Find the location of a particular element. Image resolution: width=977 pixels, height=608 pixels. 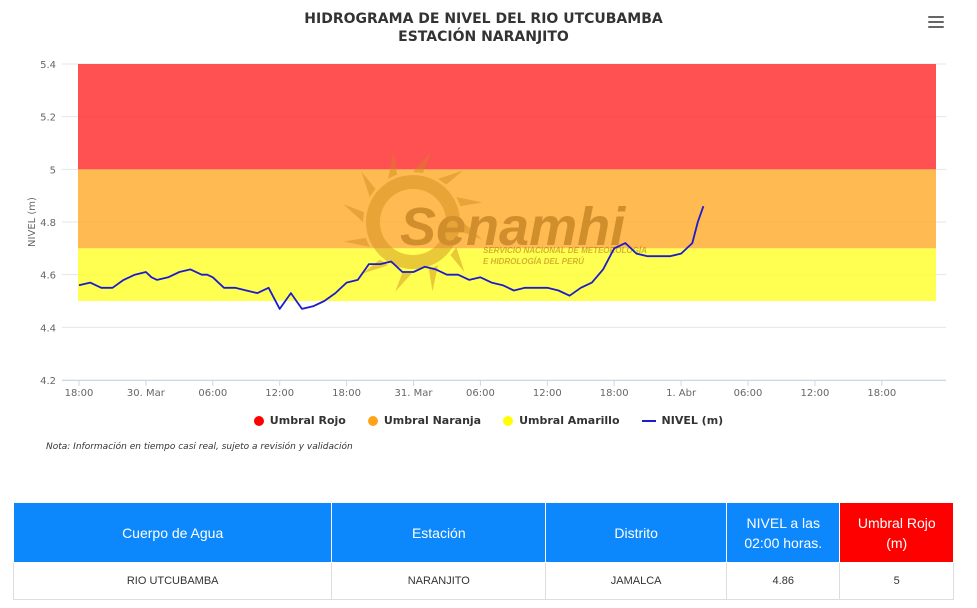

watermark-subtitle-2: E HIDROLOGÍA DEL PERÚ is located at coordinates (533, 261).